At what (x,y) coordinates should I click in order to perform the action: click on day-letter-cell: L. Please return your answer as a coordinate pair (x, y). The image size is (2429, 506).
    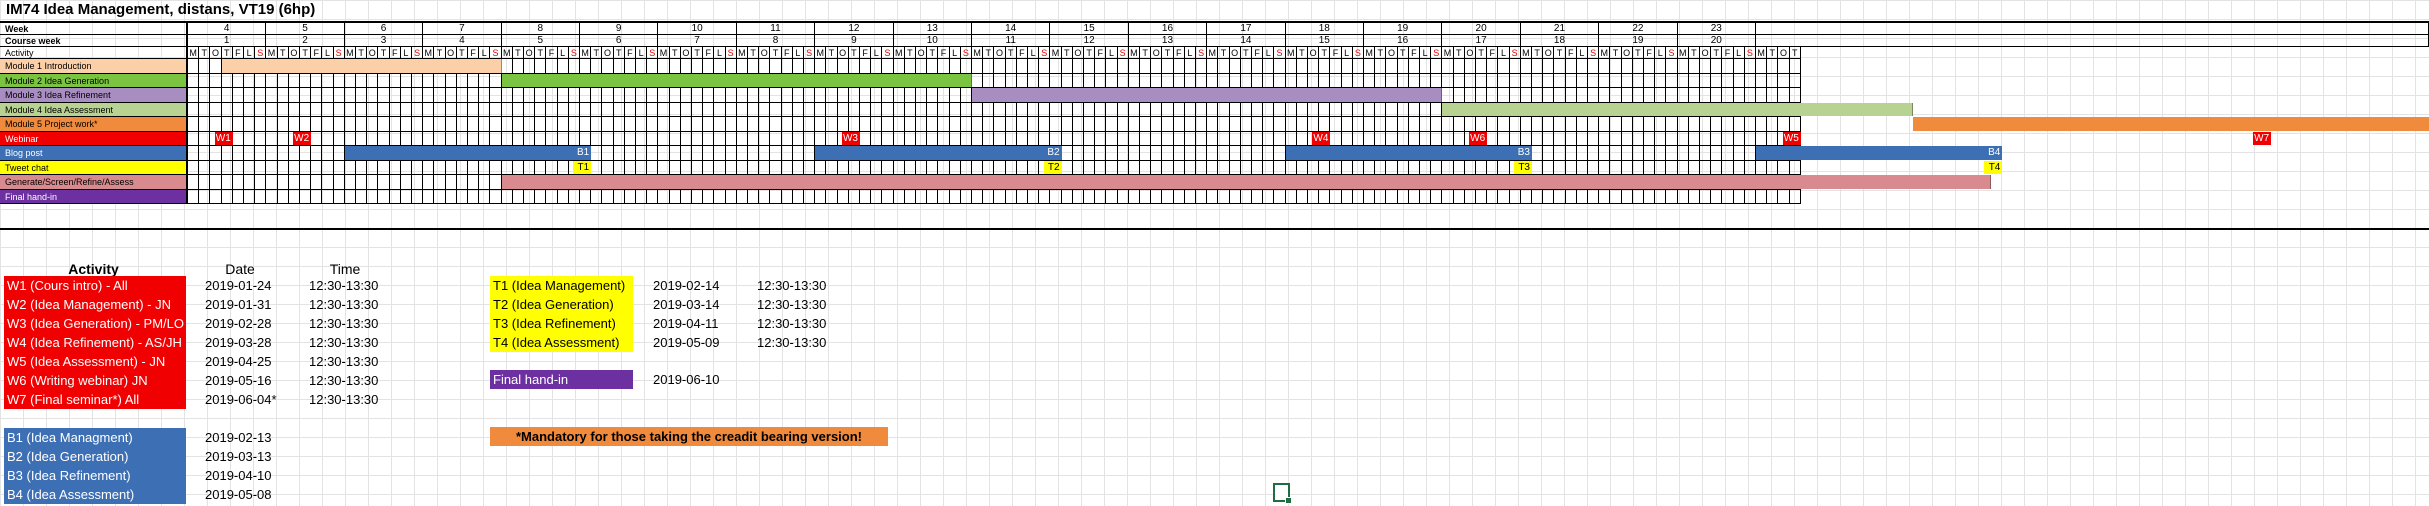
    Looking at the image, I should click on (1426, 53).